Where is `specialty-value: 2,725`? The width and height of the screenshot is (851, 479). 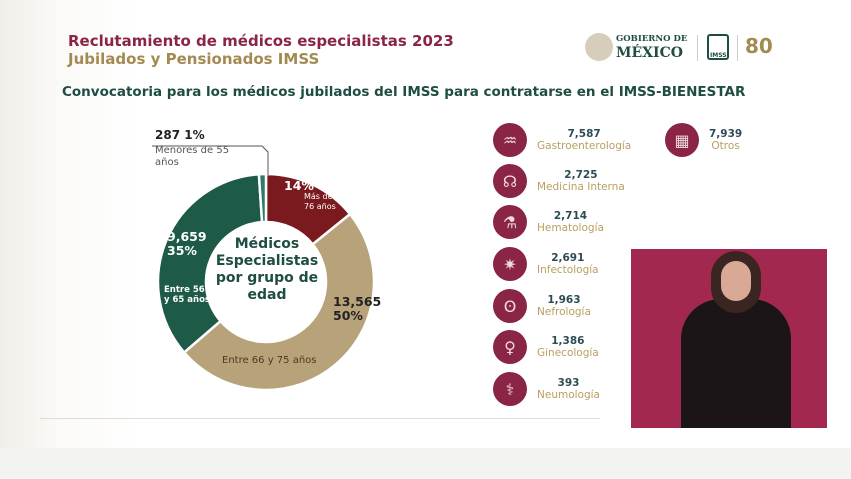
specialty-value: 2,725 is located at coordinates (581, 175).